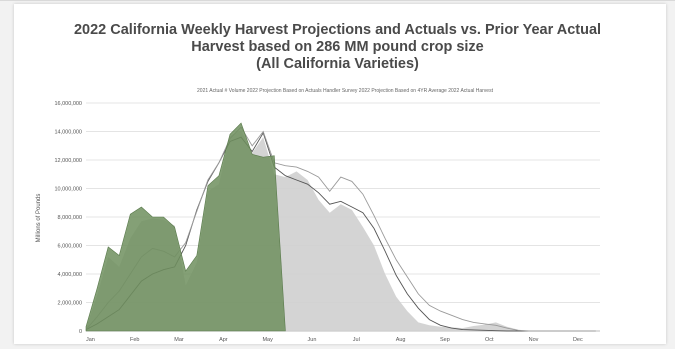 The image size is (675, 349). I want to click on x-tick-label: Mar, so click(179, 340).